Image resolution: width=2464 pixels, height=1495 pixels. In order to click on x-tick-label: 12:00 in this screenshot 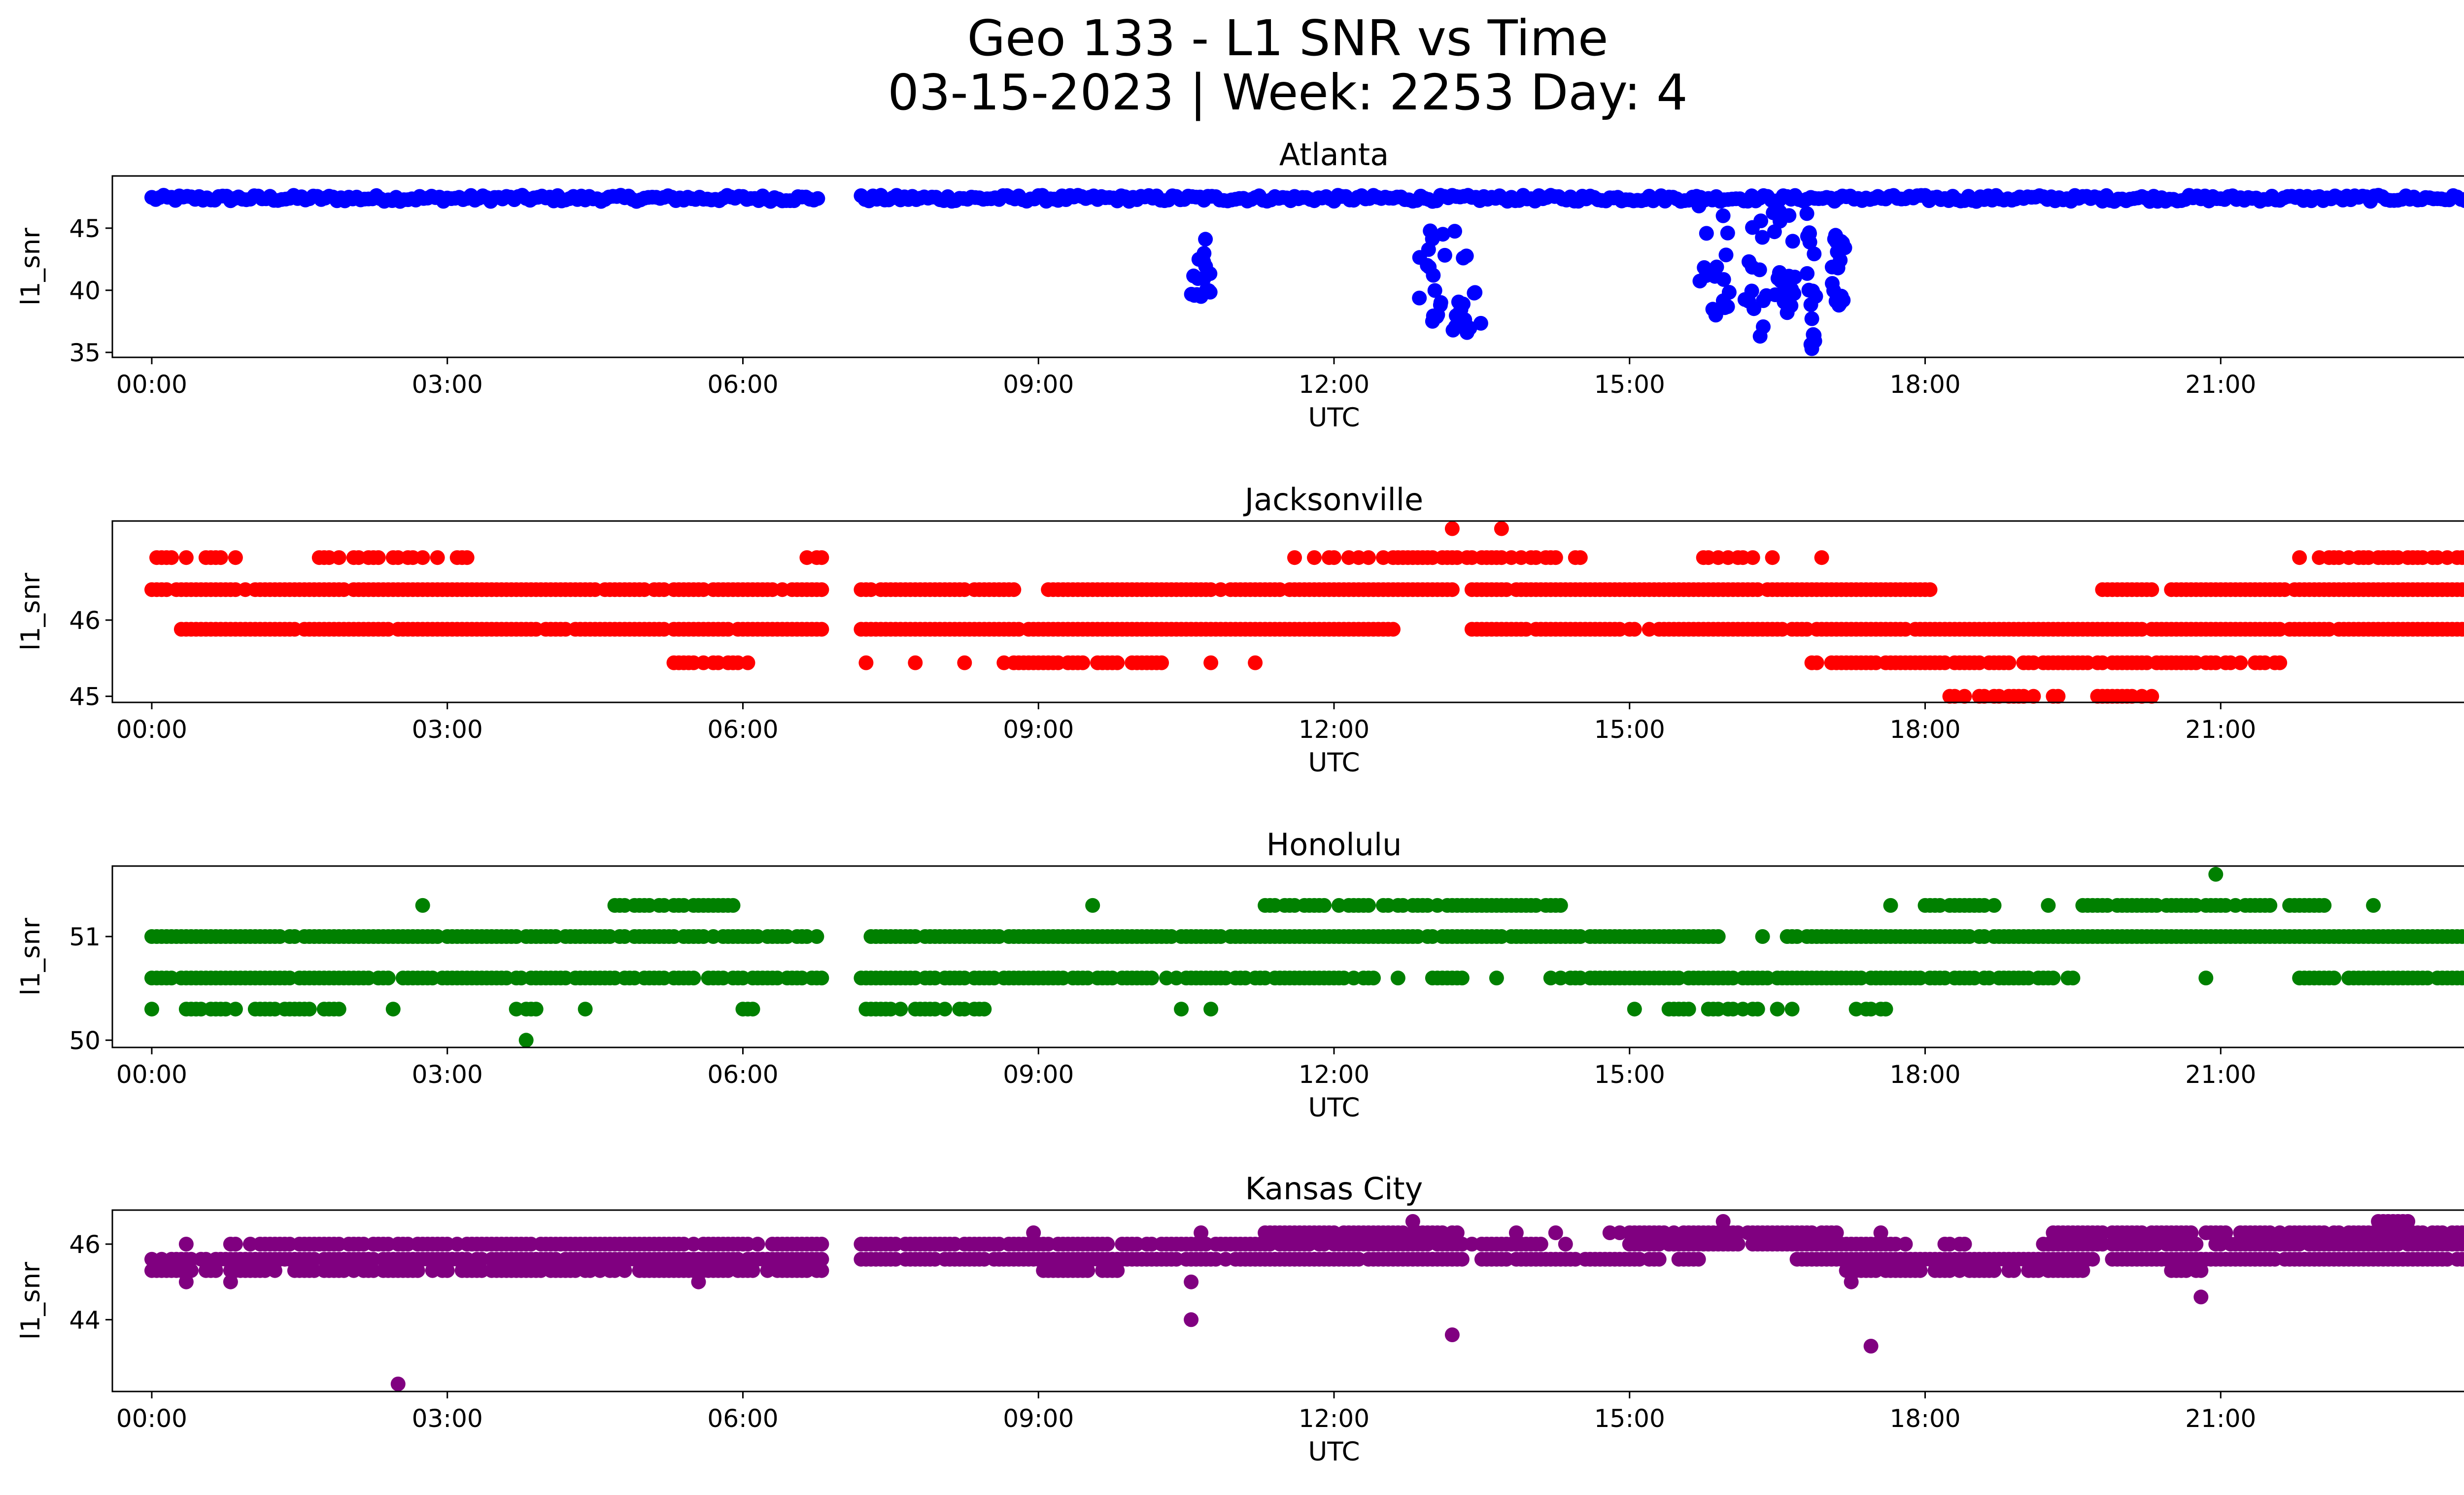, I will do `click(1334, 384)`.